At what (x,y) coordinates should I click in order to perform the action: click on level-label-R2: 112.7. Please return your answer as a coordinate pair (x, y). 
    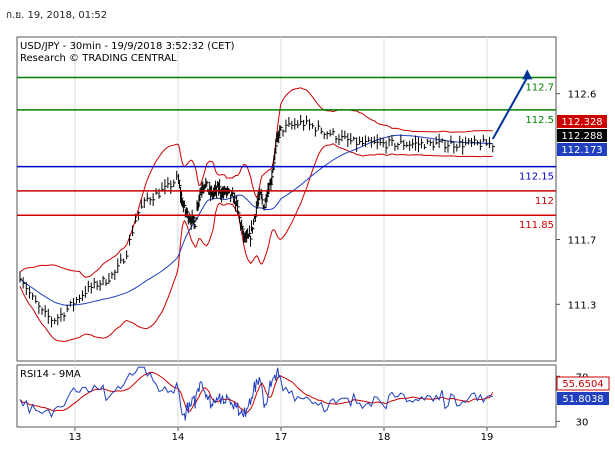
    Looking at the image, I should click on (539, 88).